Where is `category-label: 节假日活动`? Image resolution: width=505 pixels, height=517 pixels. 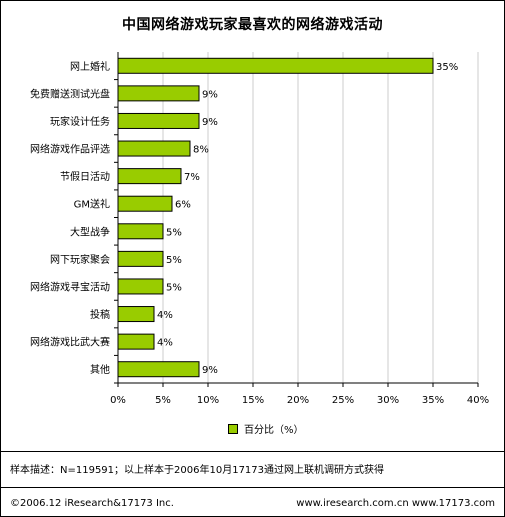 category-label: 节假日活动 is located at coordinates (85, 176).